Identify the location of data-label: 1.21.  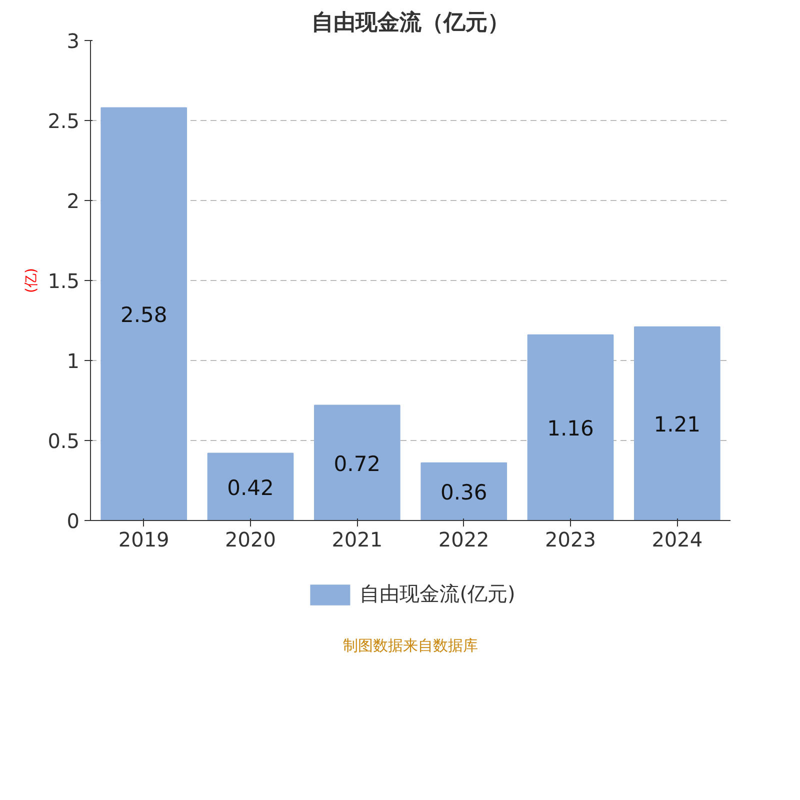
(677, 424).